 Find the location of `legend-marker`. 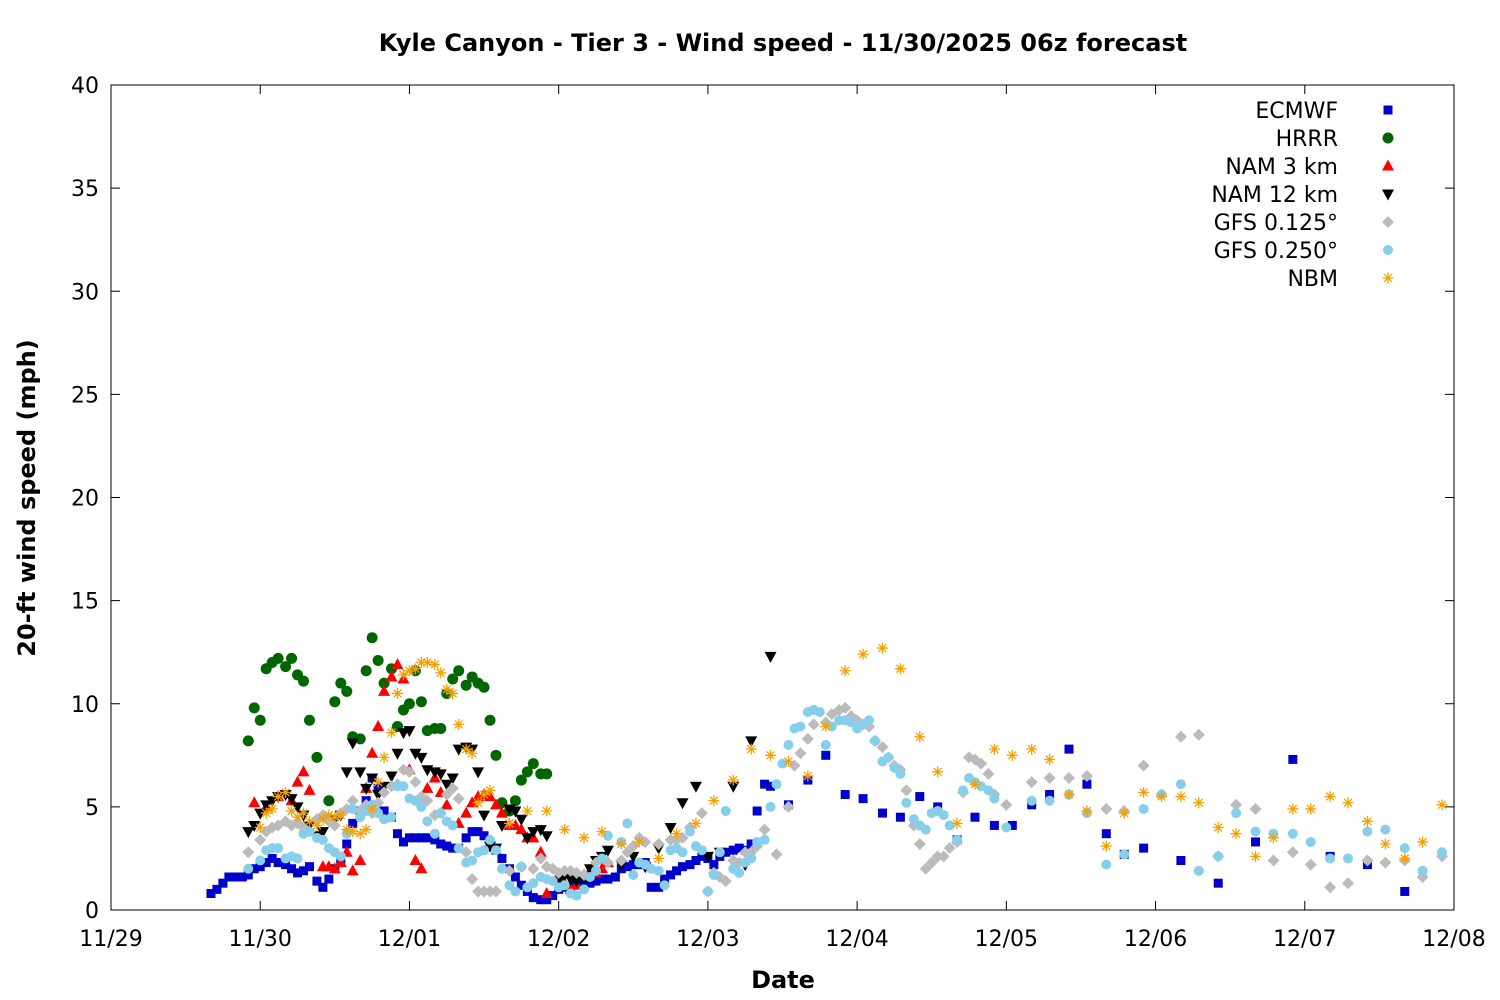

legend-marker is located at coordinates (1388, 138).